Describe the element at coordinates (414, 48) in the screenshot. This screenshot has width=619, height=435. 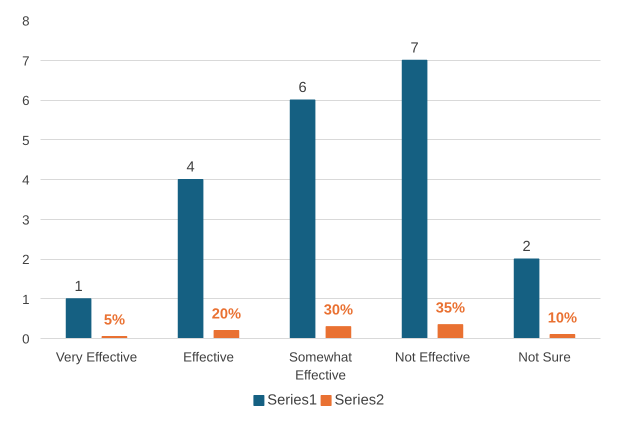
I see `data-label: 7` at that location.